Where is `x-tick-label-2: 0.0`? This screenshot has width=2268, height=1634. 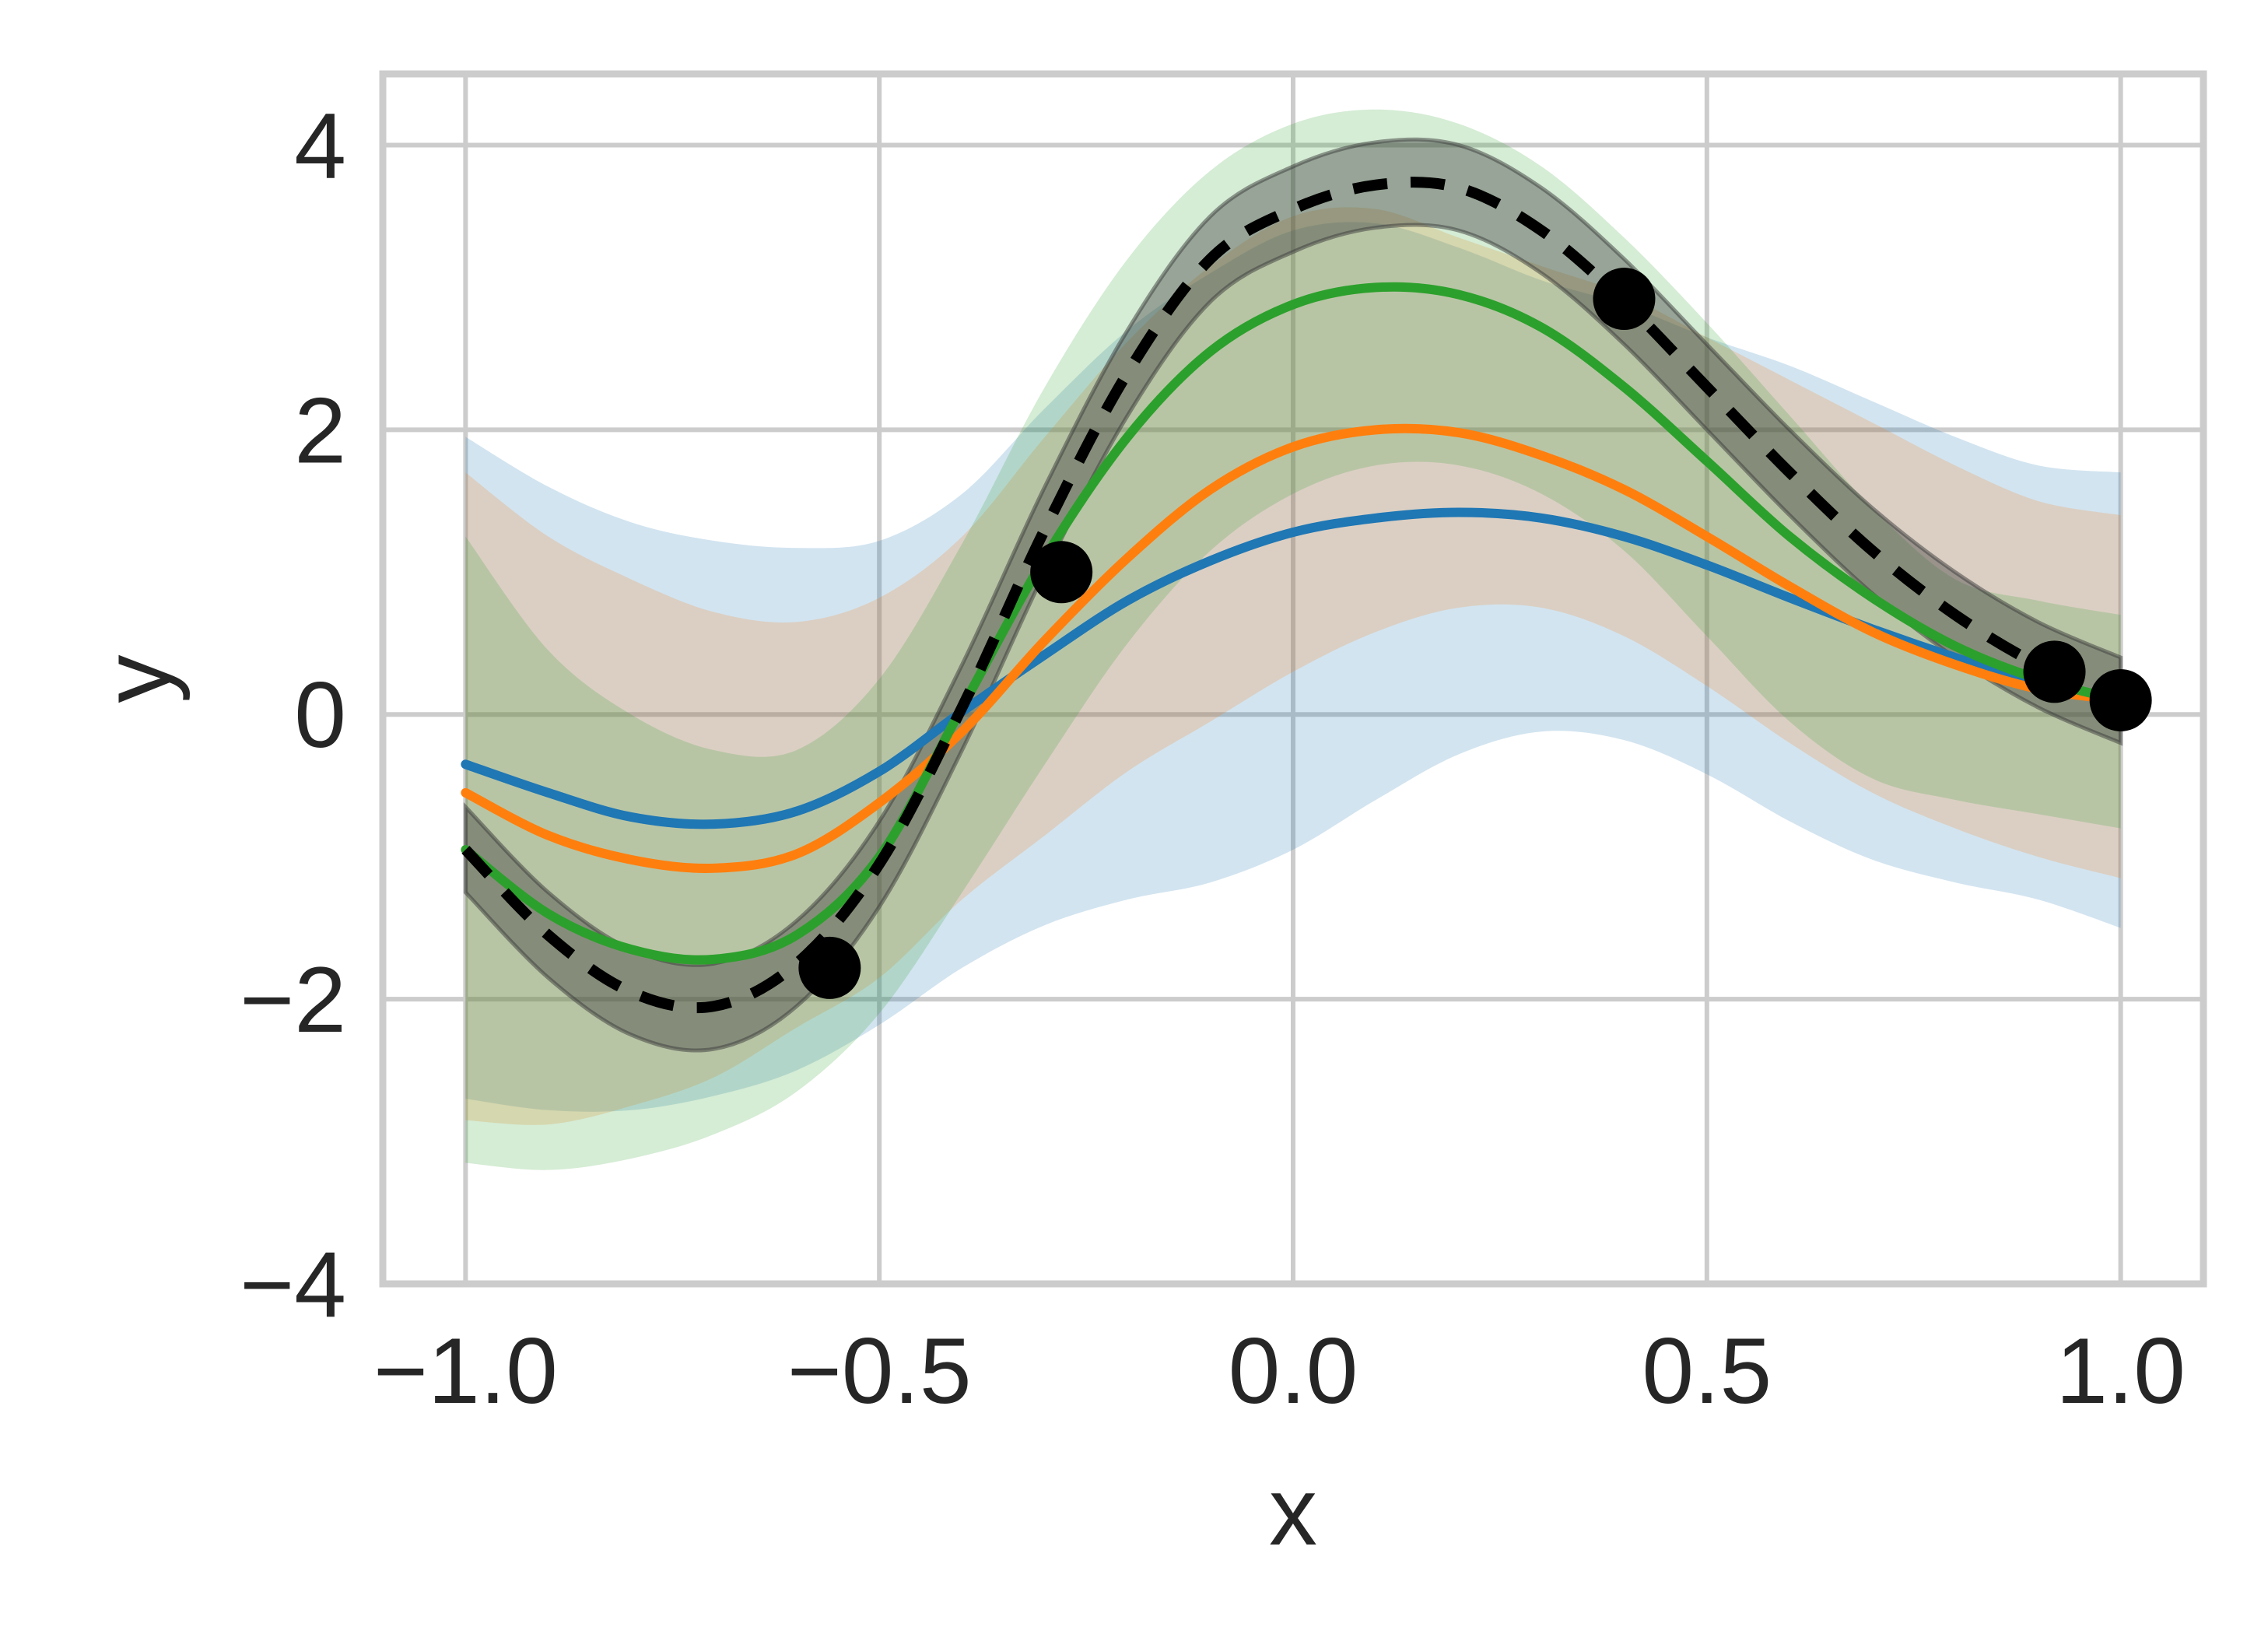 x-tick-label-2: 0.0 is located at coordinates (1293, 1371).